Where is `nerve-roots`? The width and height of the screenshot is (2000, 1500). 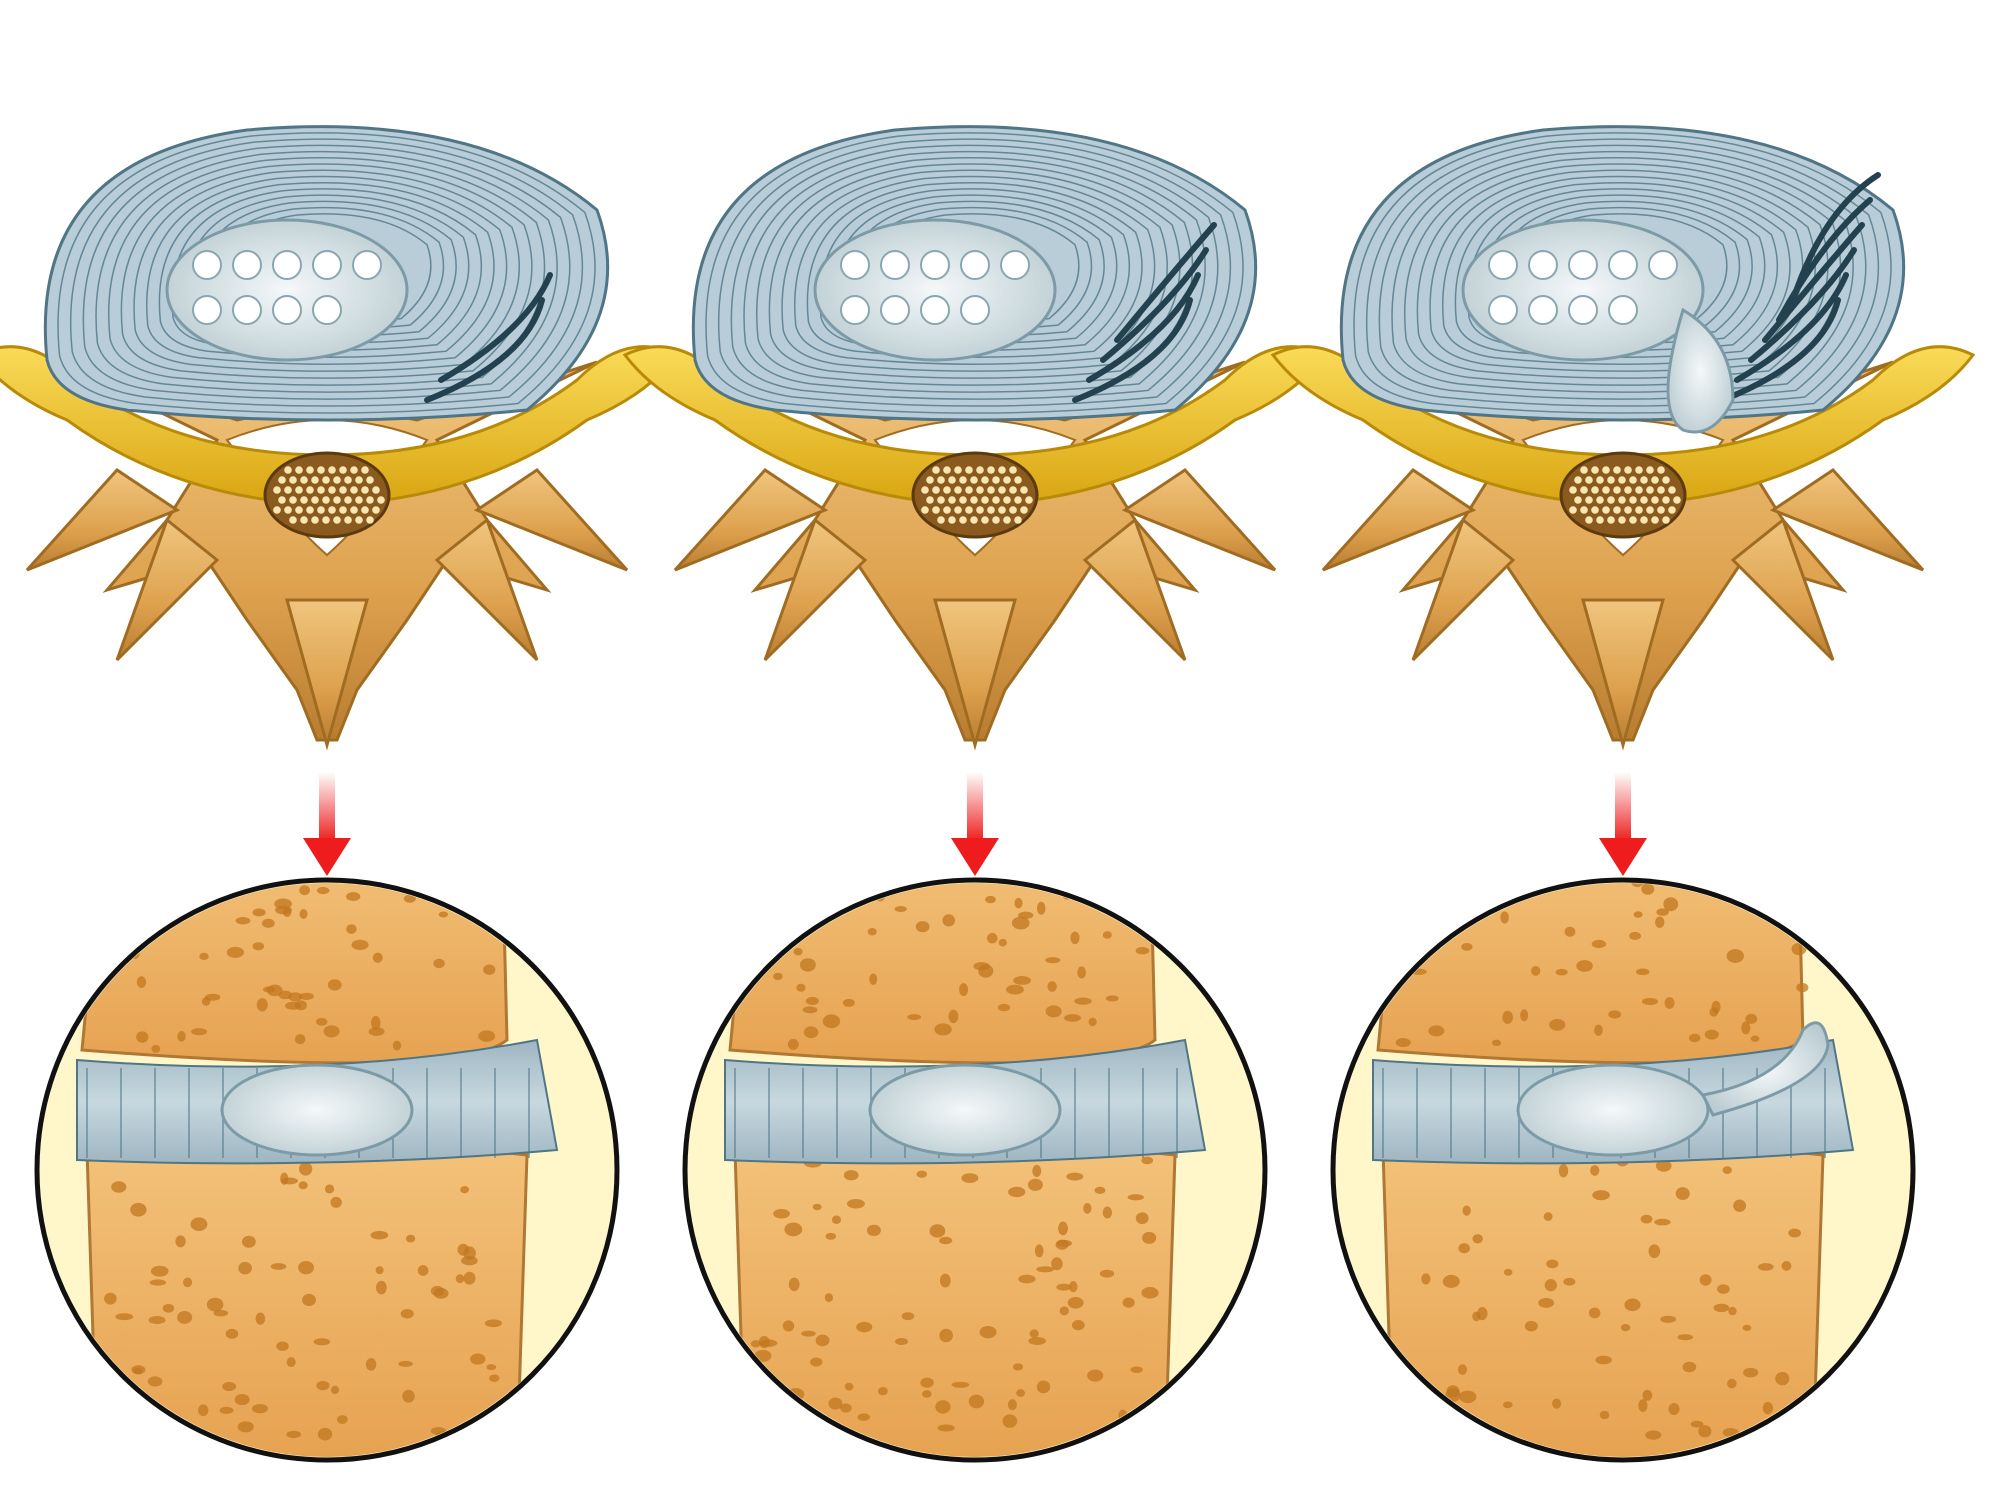 nerve-roots is located at coordinates (1623, 426).